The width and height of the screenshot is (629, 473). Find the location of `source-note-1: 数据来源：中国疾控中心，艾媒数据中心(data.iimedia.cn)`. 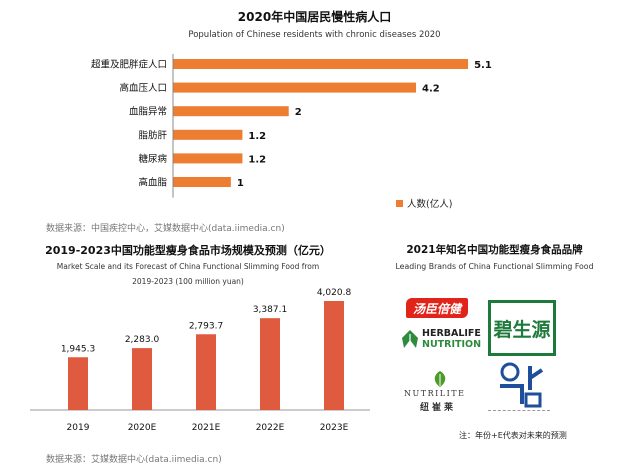

source-note-1: 数据来源：中国疾控中心，艾媒数据中心(data.iimedia.cn) is located at coordinates (165, 229).